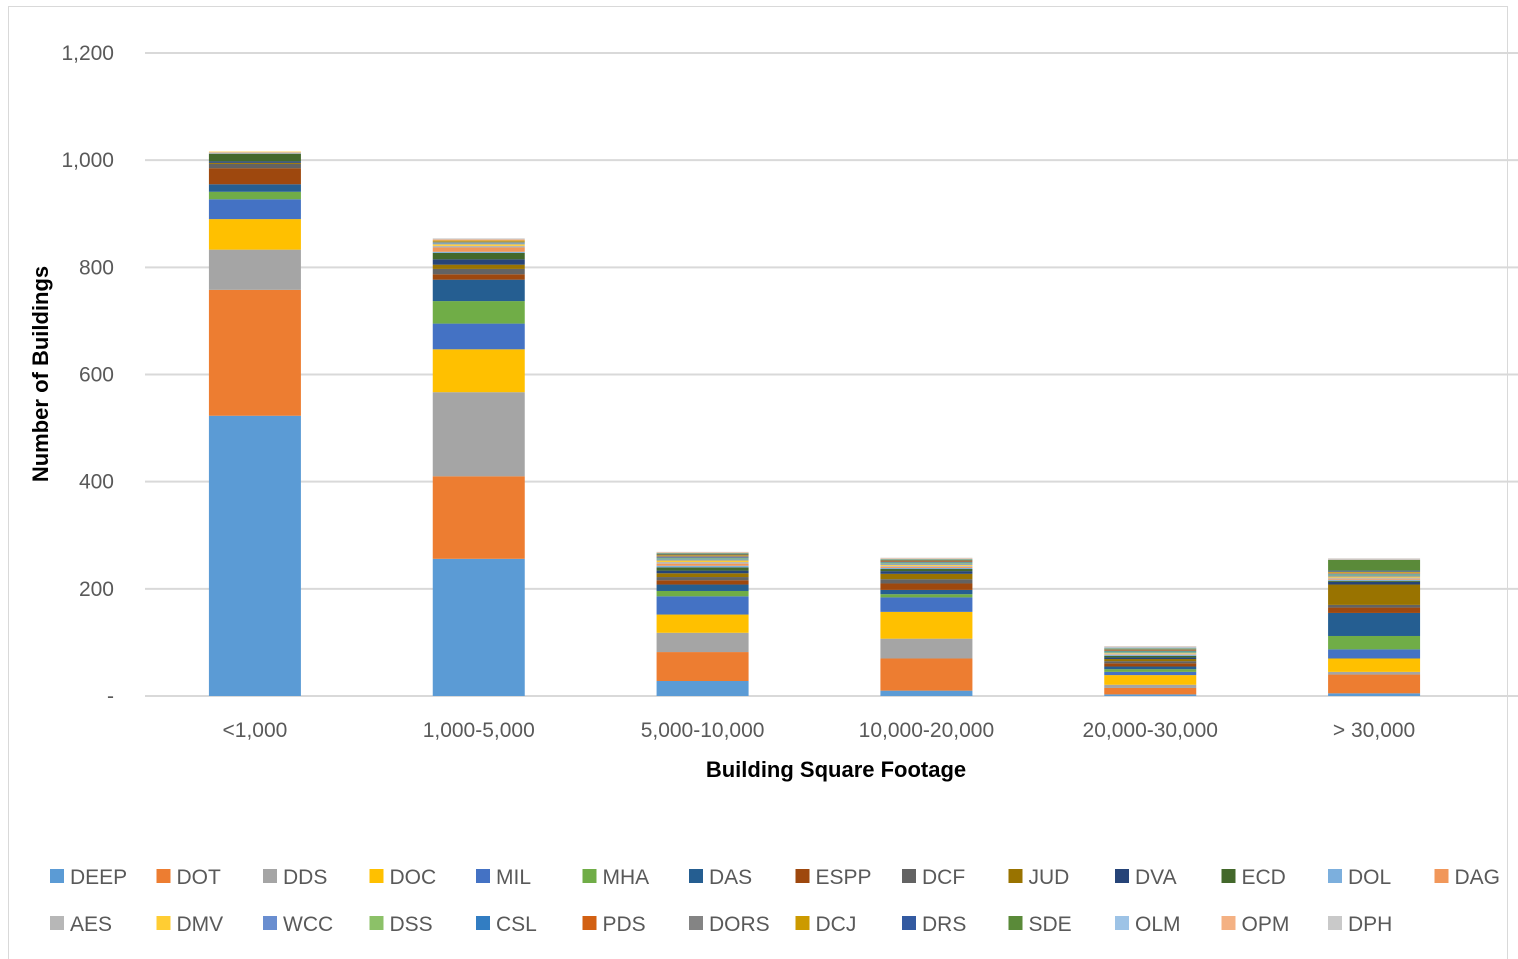  What do you see at coordinates (624, 924) in the screenshot?
I see `legend-label: PDS` at bounding box center [624, 924].